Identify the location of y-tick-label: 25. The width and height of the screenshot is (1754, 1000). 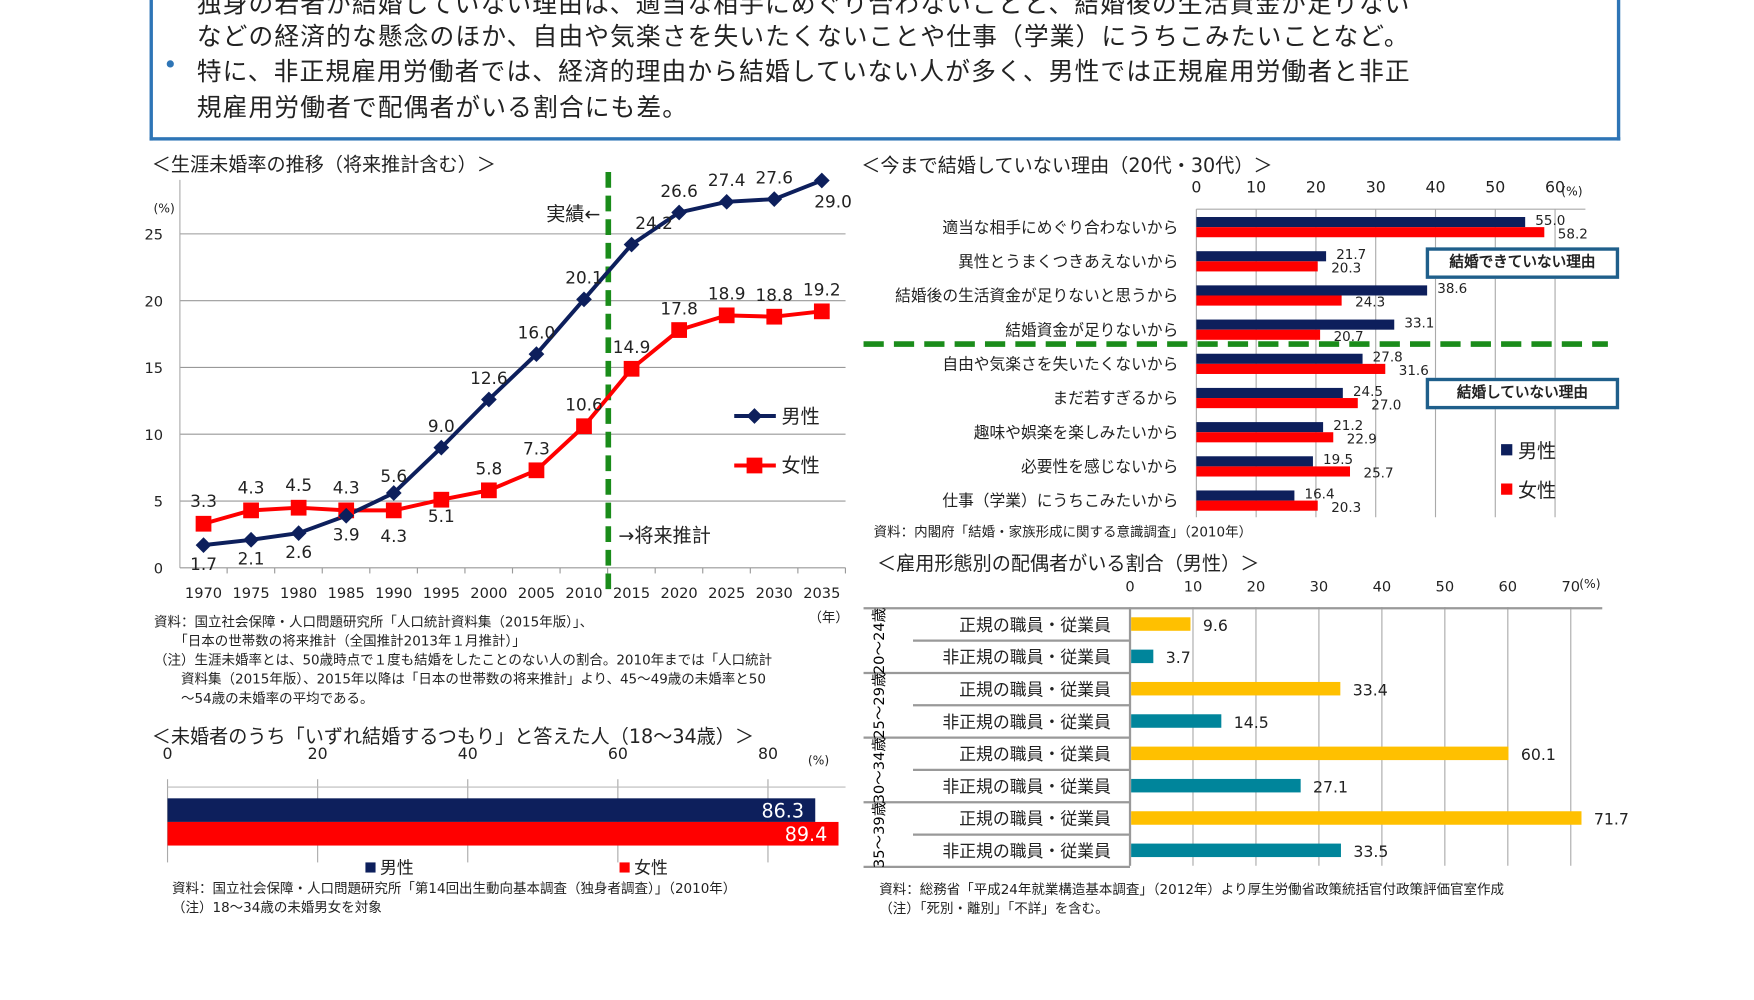
(153, 234).